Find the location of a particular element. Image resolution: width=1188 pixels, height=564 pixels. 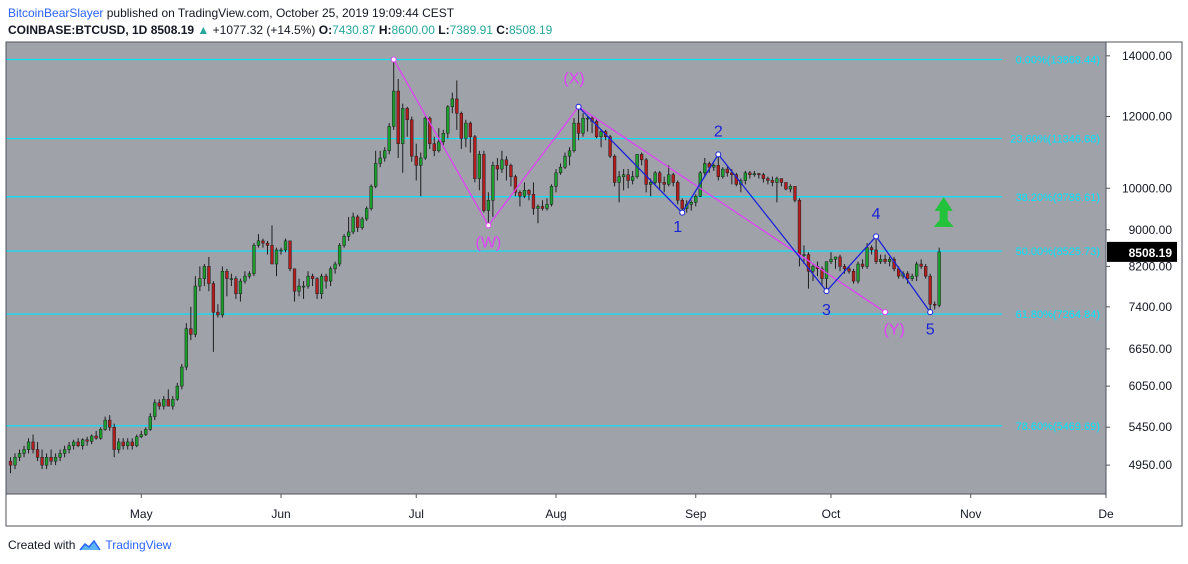

price-tick-label: 7400.00 is located at coordinates (1151, 307).